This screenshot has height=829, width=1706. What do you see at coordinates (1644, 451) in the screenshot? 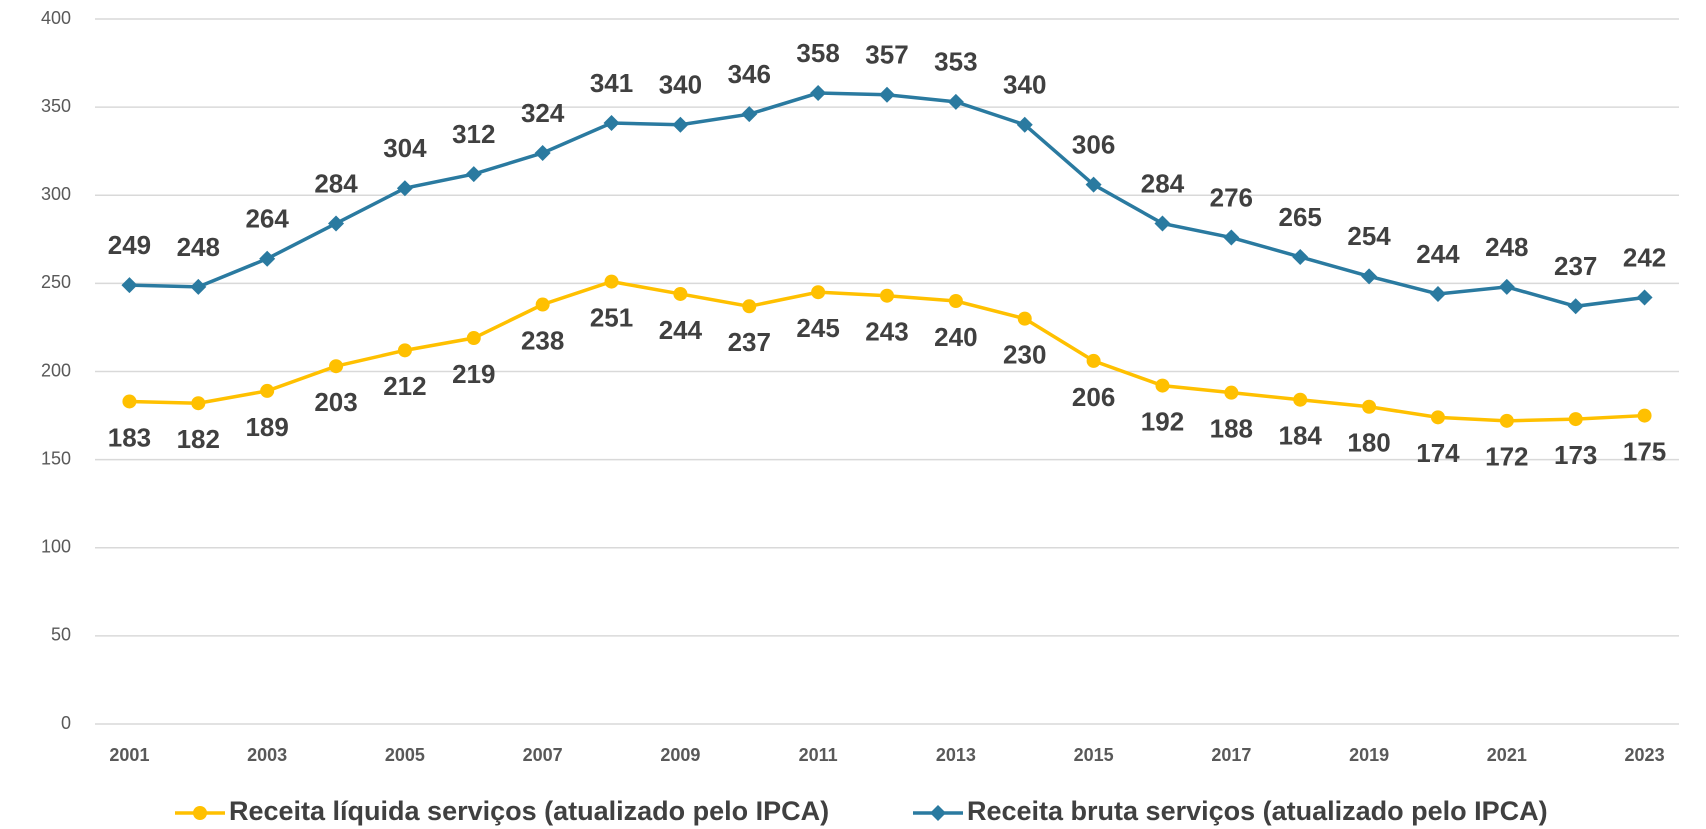
I see `data-label: 175` at bounding box center [1644, 451].